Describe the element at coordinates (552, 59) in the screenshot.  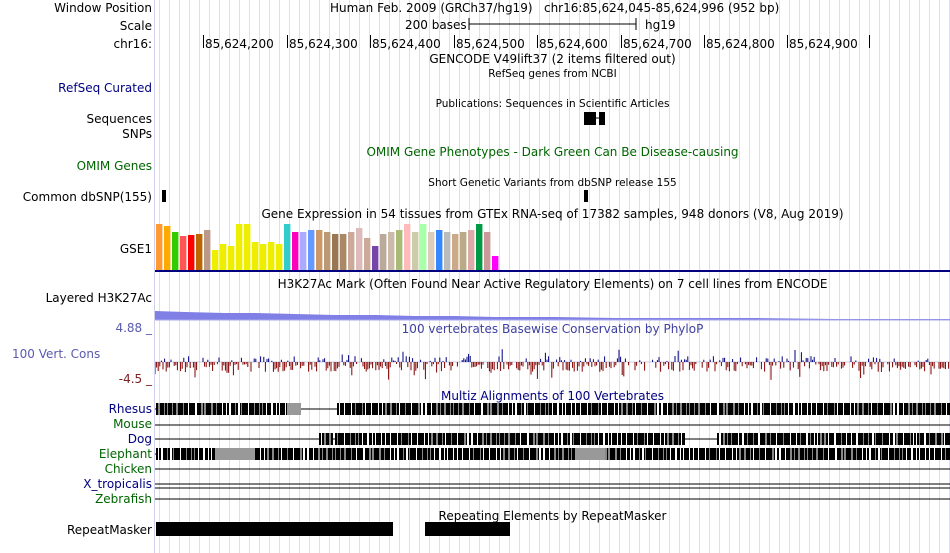
I see `gencode-track-title: GENCODE V49lift37 (2 items filtered out)` at that location.